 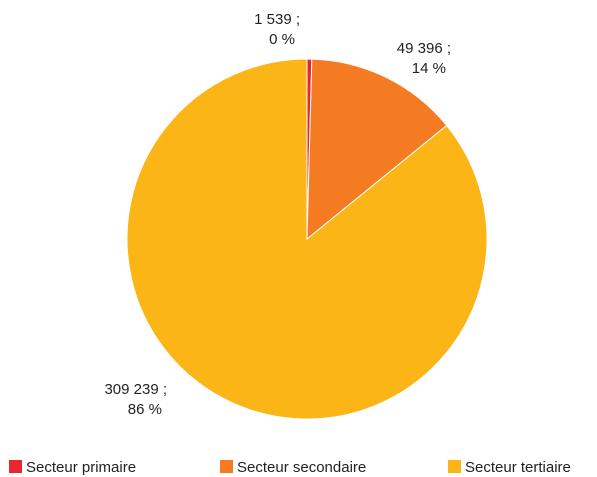 What do you see at coordinates (377, 149) in the screenshot?
I see `pie-slice-secteur-secondaire` at bounding box center [377, 149].